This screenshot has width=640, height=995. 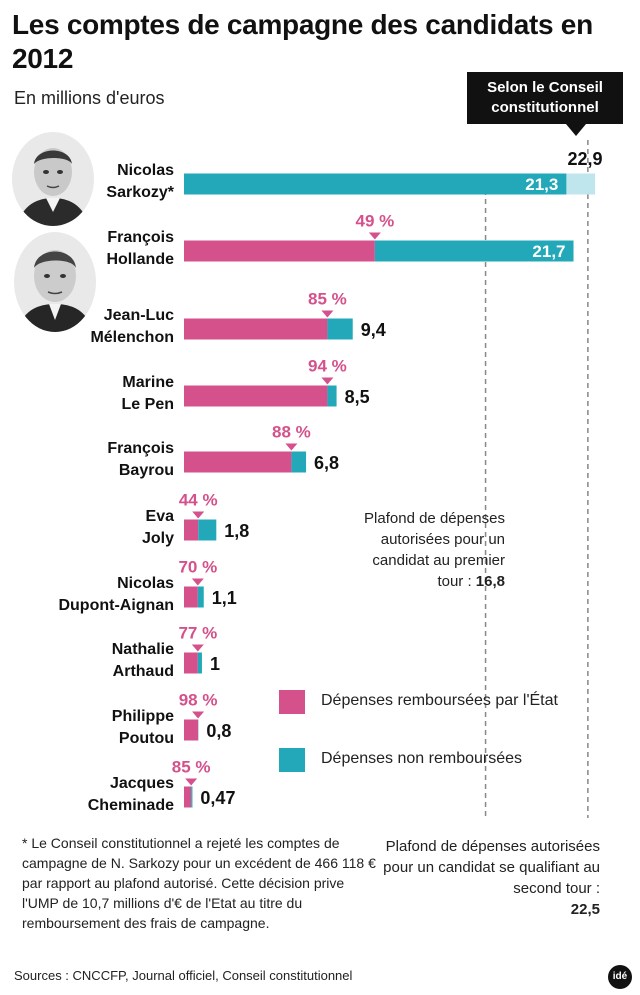 I want to click on hollande-portrait, so click(x=55, y=282).